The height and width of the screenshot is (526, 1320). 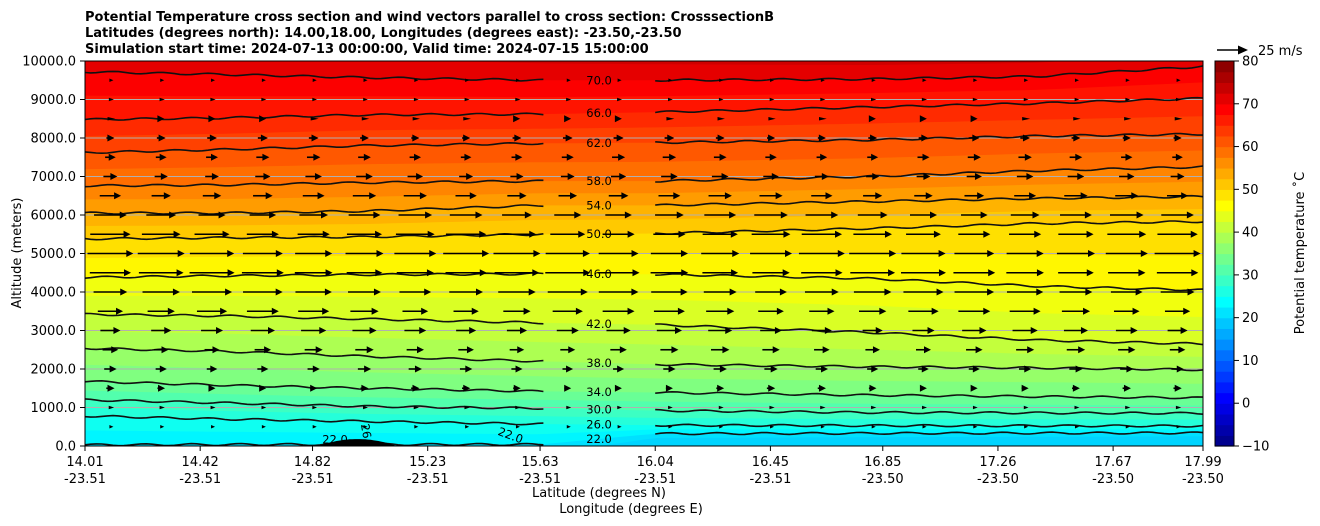 I want to click on y-tick-label: 8000.0, so click(x=54, y=139).